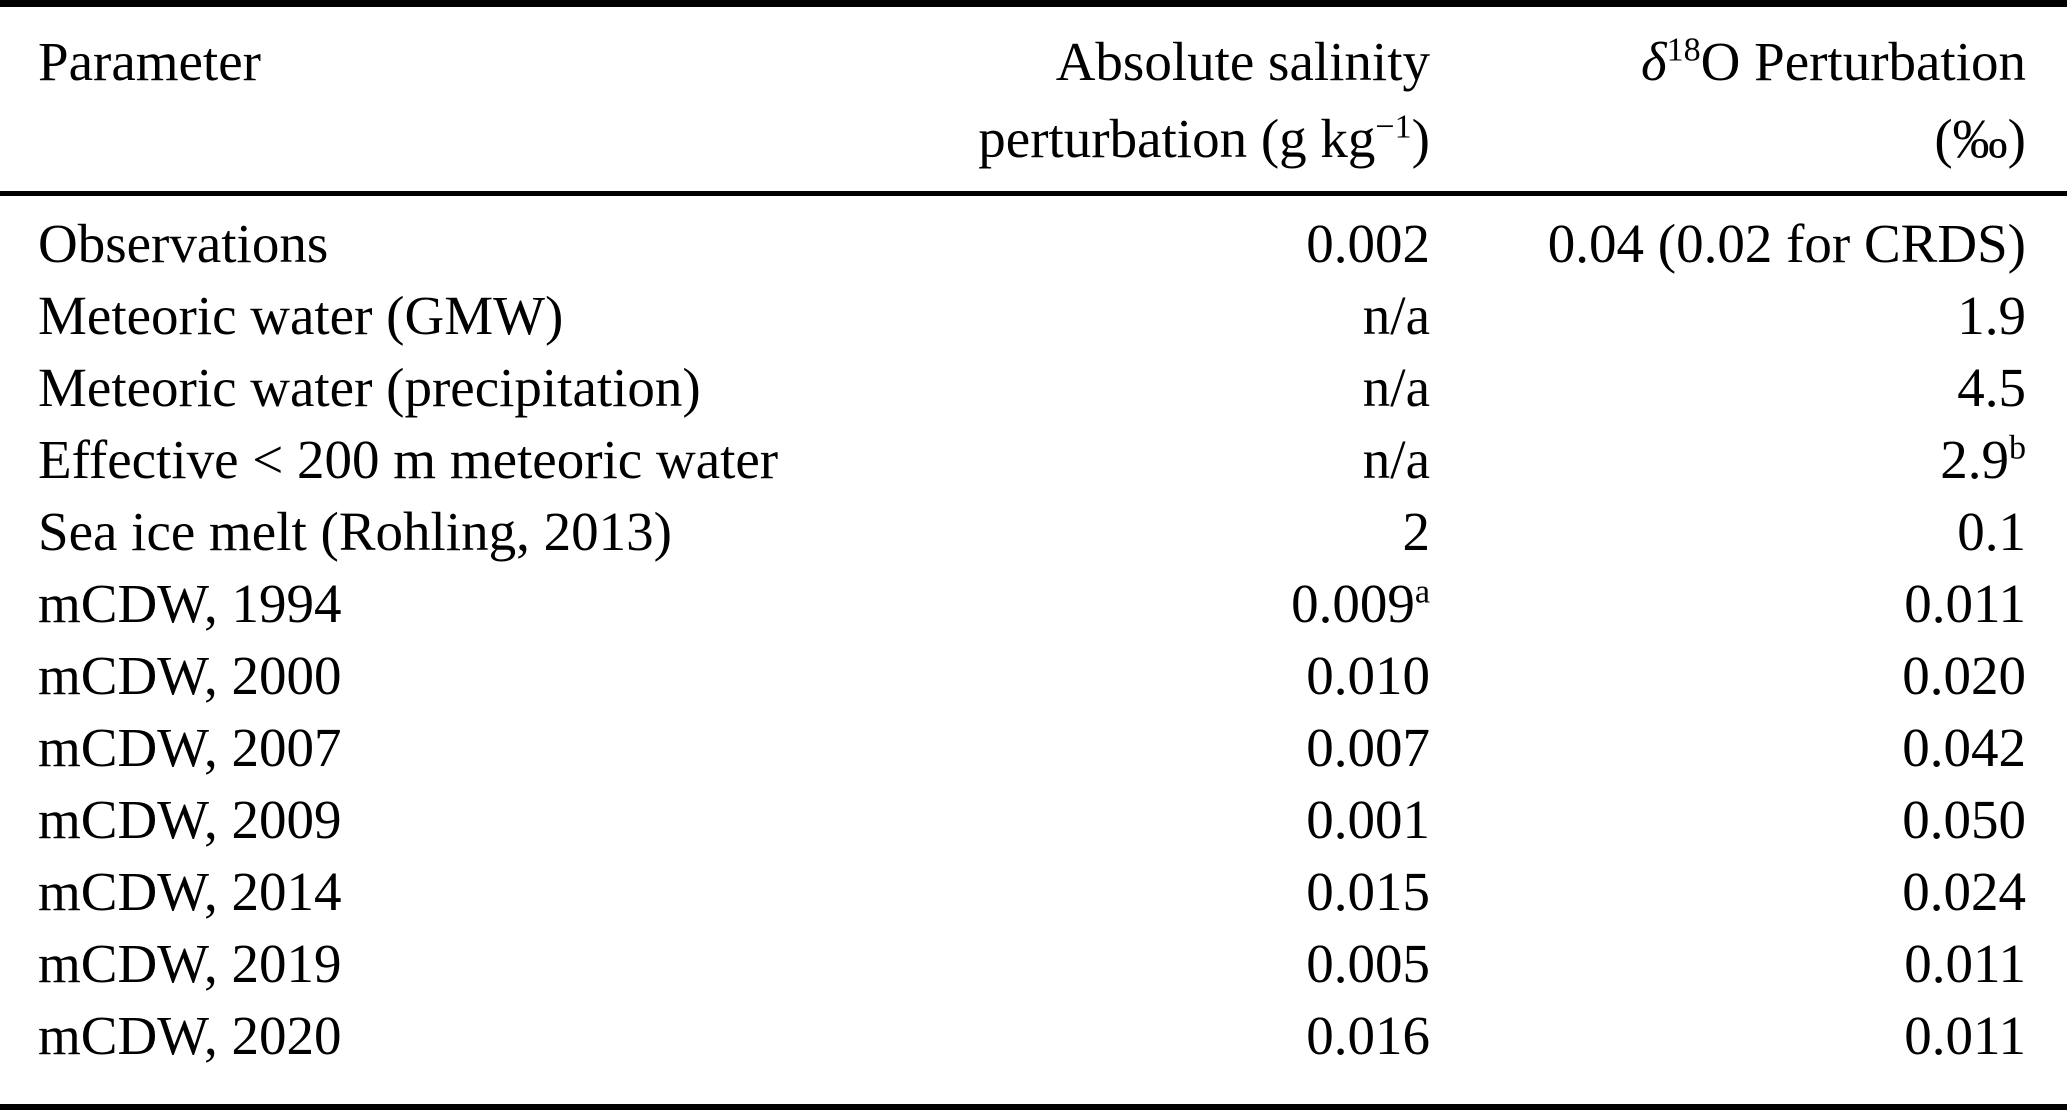 This screenshot has width=2067, height=1113. What do you see at coordinates (1032, 1036) in the screenshot?
I see `table-row: mCDW, 2020 0.016 0.011` at bounding box center [1032, 1036].